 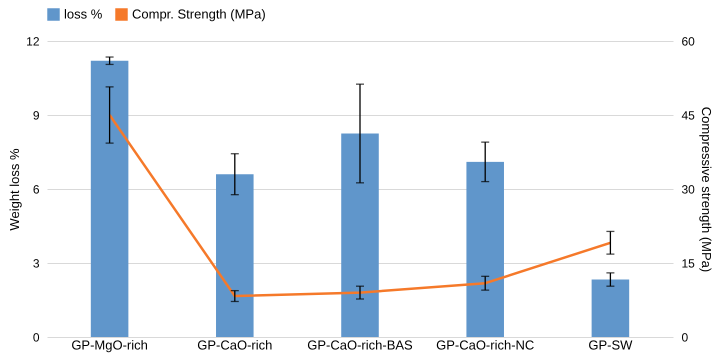 I want to click on y2-tick-label: 0, so click(x=685, y=337).